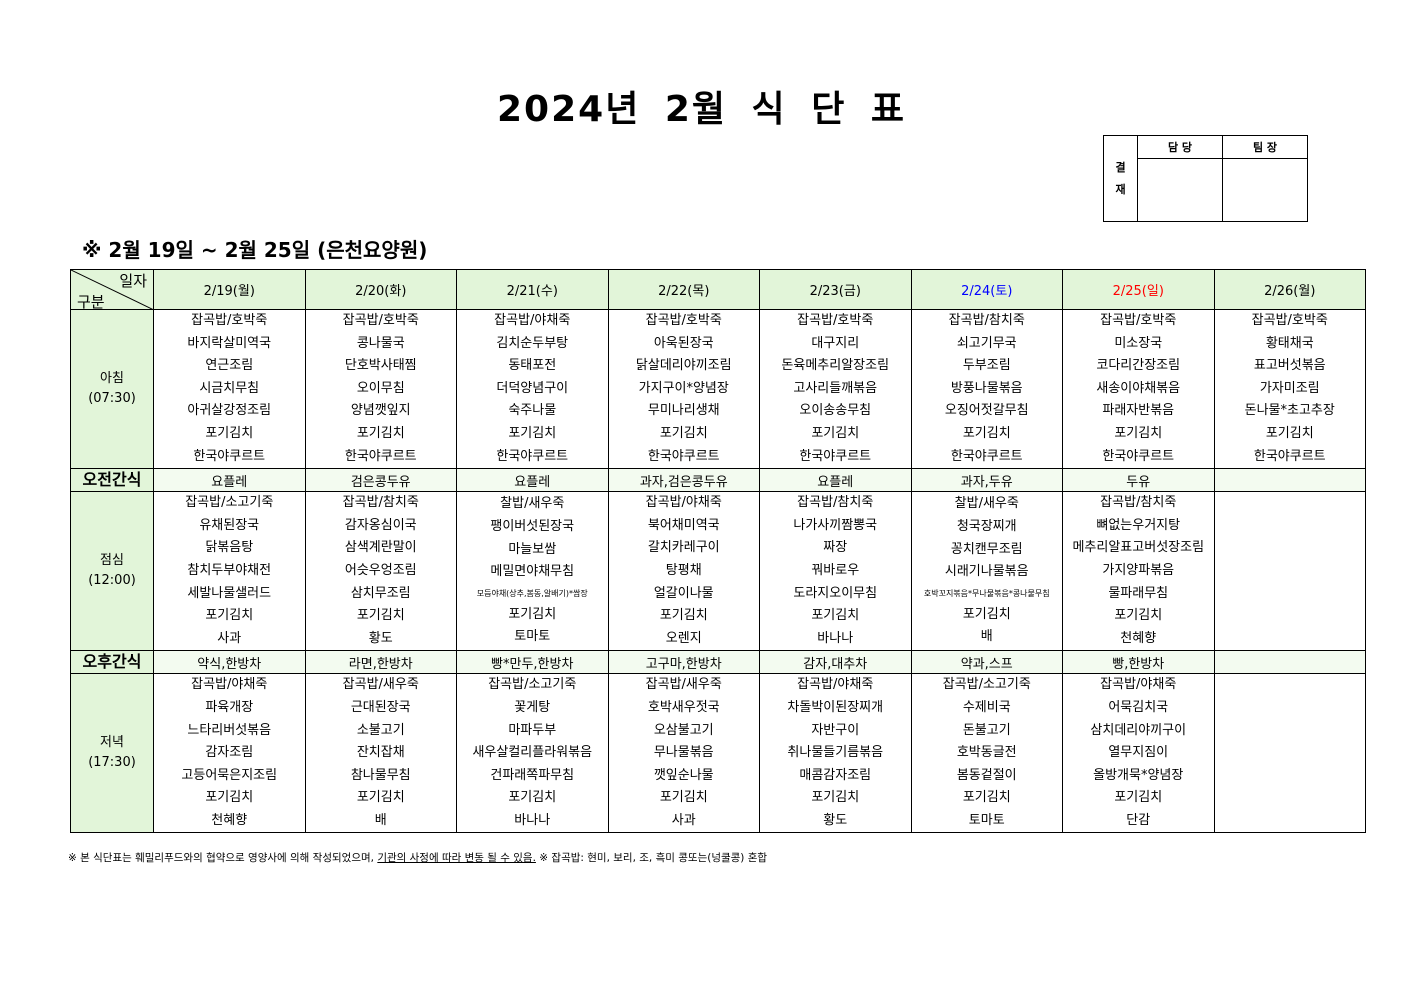  I want to click on corner-date-label: 일자, so click(133, 281).